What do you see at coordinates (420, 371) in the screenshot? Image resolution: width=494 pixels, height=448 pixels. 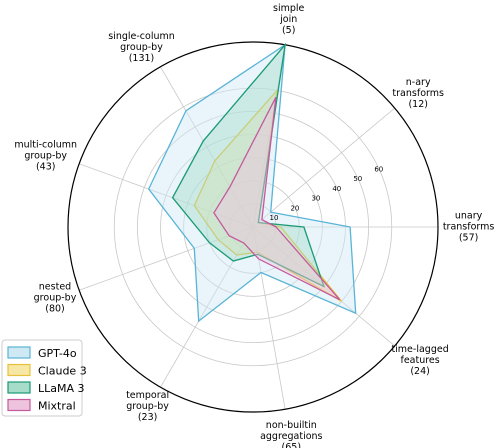 I see `category-label-line: (24)` at bounding box center [420, 371].